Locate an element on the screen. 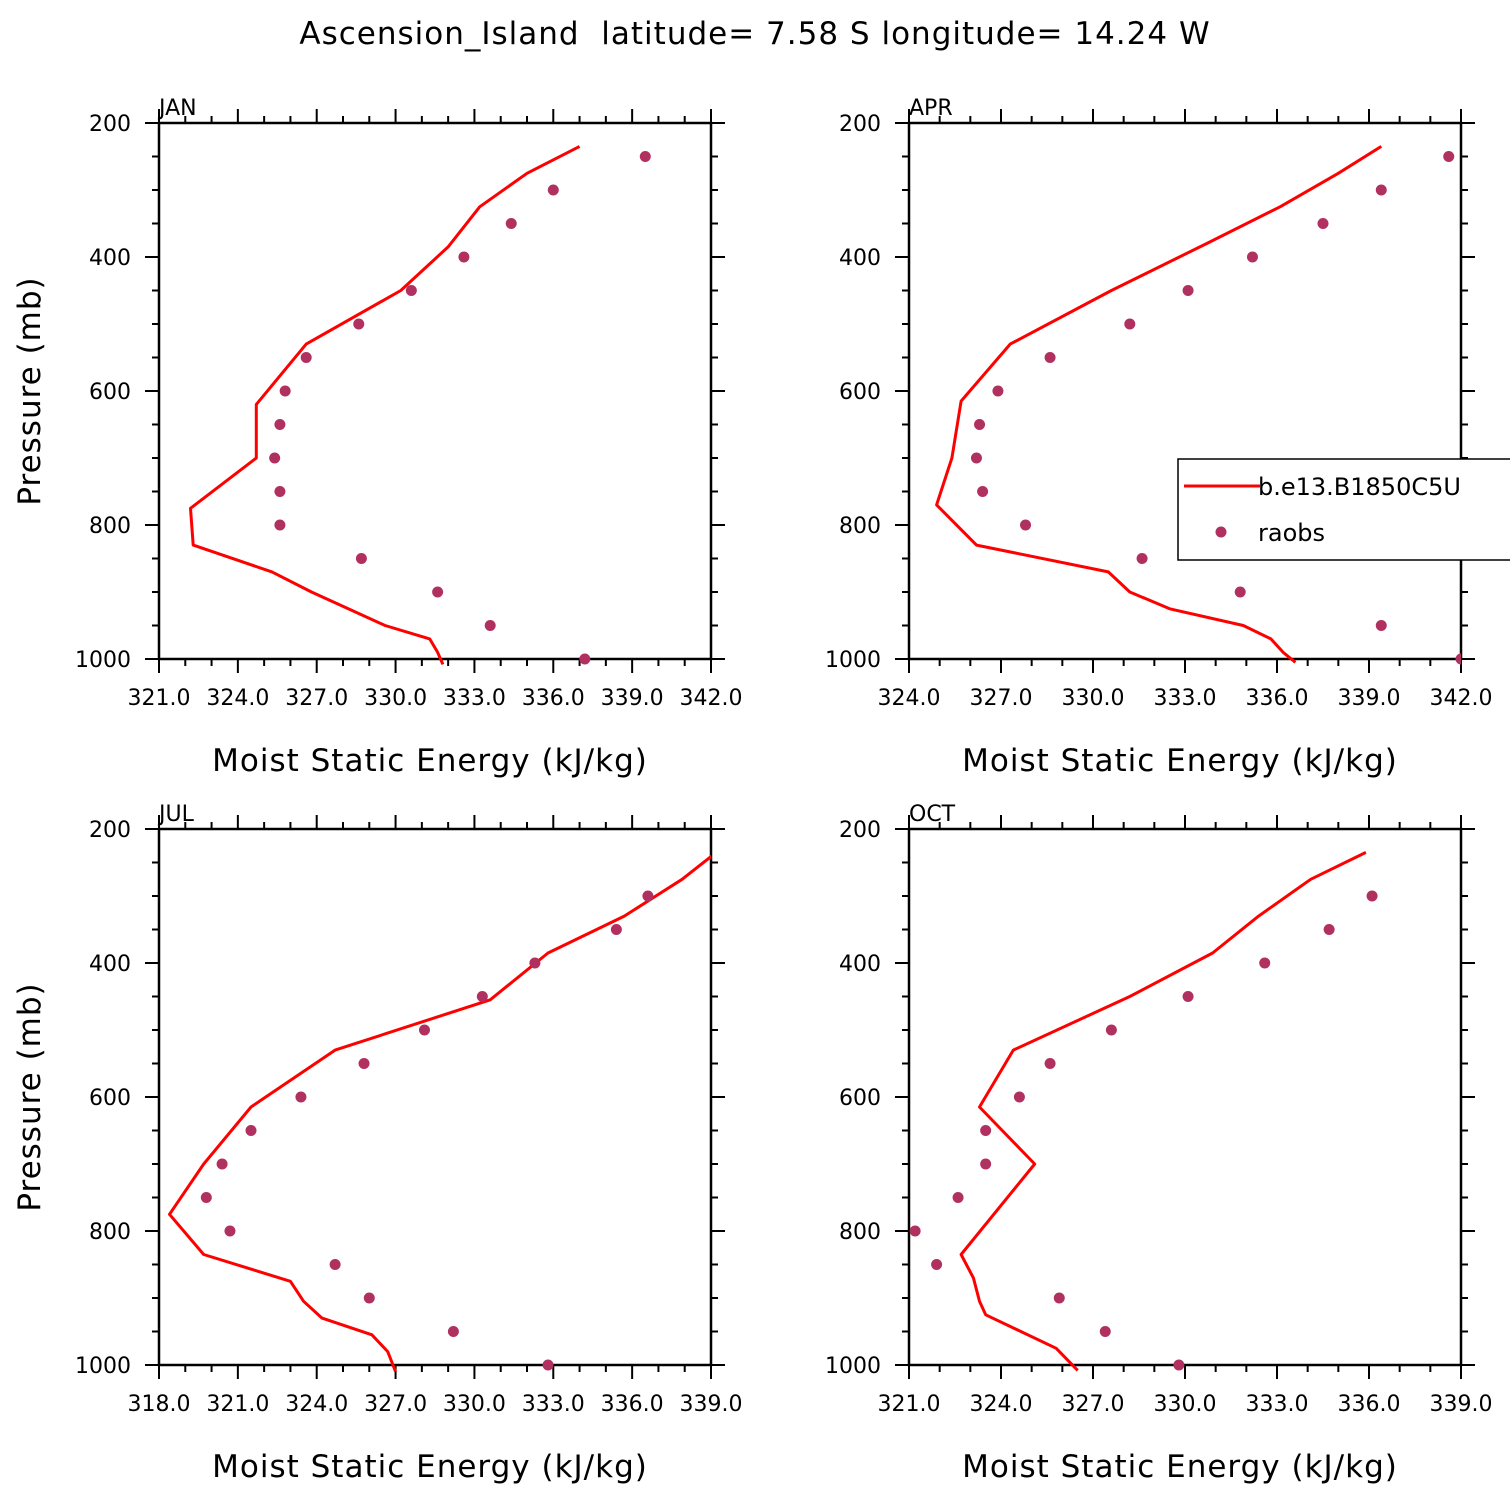 The width and height of the screenshot is (1510, 1510). x-tick-label: 342.0 is located at coordinates (1461, 698).